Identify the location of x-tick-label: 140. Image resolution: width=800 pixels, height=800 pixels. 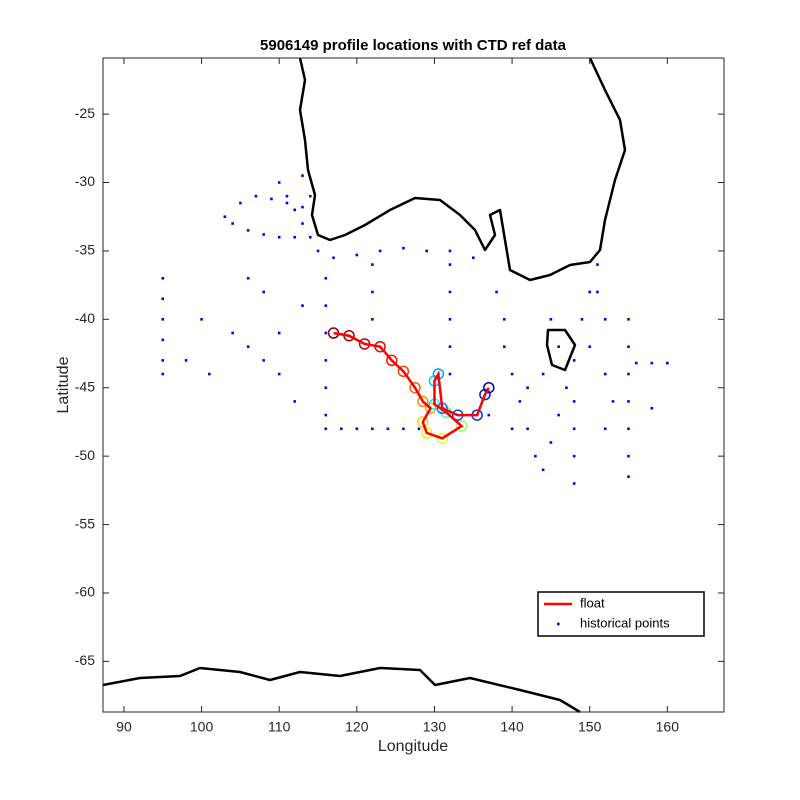
(512, 727).